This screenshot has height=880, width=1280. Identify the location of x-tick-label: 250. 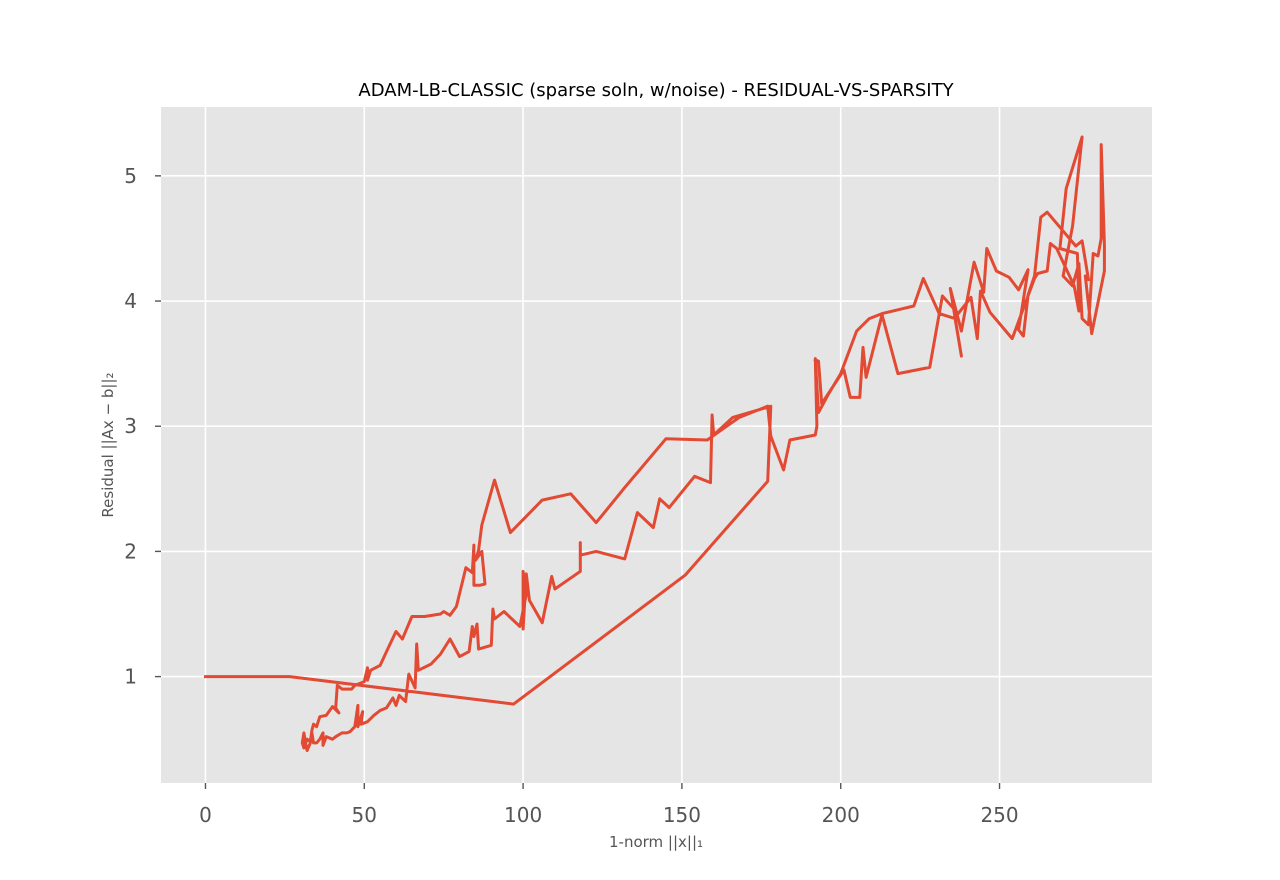
(999, 815).